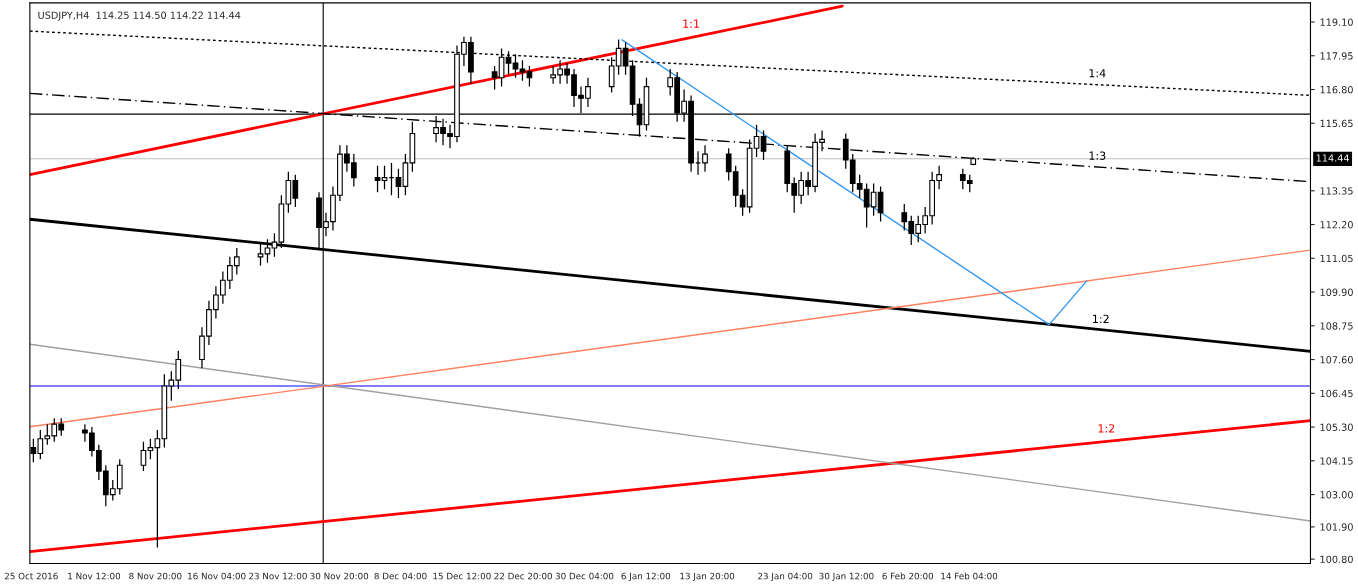  What do you see at coordinates (969, 576) in the screenshot?
I see `x-tick-label: 14 Feb 04:00` at bounding box center [969, 576].